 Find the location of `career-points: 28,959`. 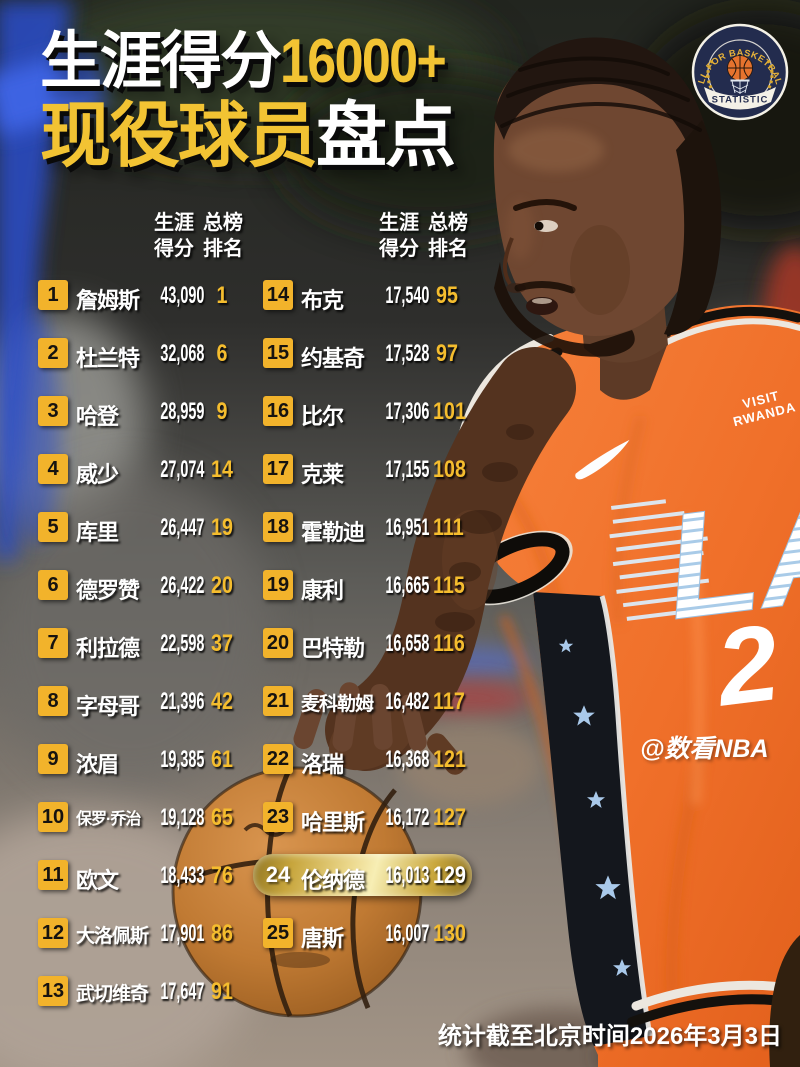

career-points: 28,959 is located at coordinates (181, 411).